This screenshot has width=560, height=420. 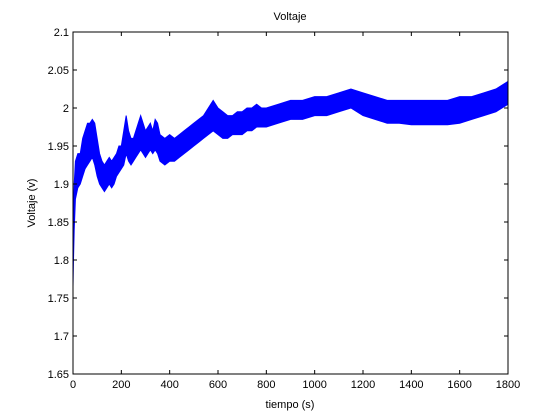 I want to click on x-tick-label: 1400, so click(x=411, y=385).